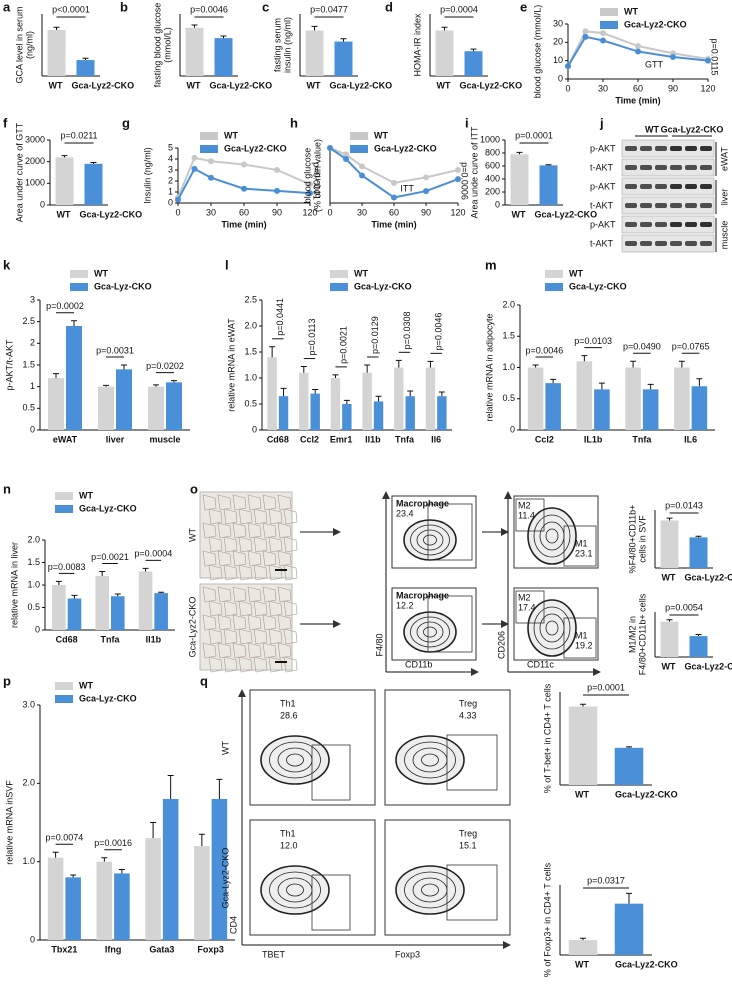 Image resolution: width=732 pixels, height=1000 pixels. I want to click on y-tick-label: 1000, so click(490, 139).